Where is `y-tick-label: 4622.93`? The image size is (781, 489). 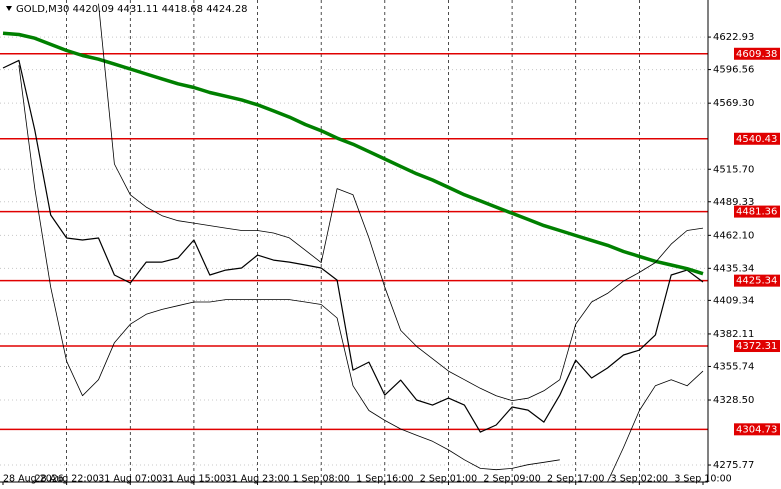
y-tick-label: 4622.93 is located at coordinates (733, 37).